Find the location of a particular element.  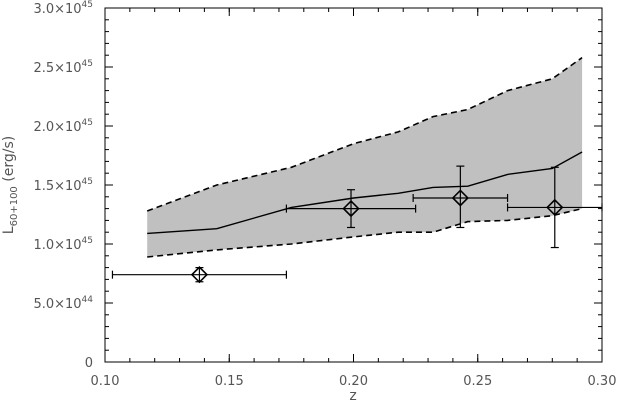

y-tick-label: 3.0×1045 is located at coordinates (63, 8).